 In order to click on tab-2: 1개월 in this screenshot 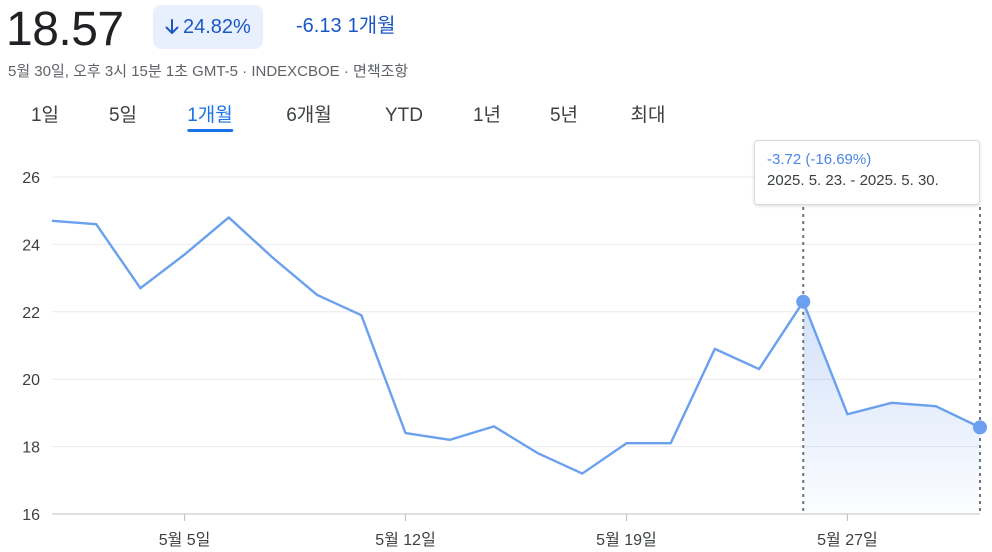, I will do `click(210, 116)`.